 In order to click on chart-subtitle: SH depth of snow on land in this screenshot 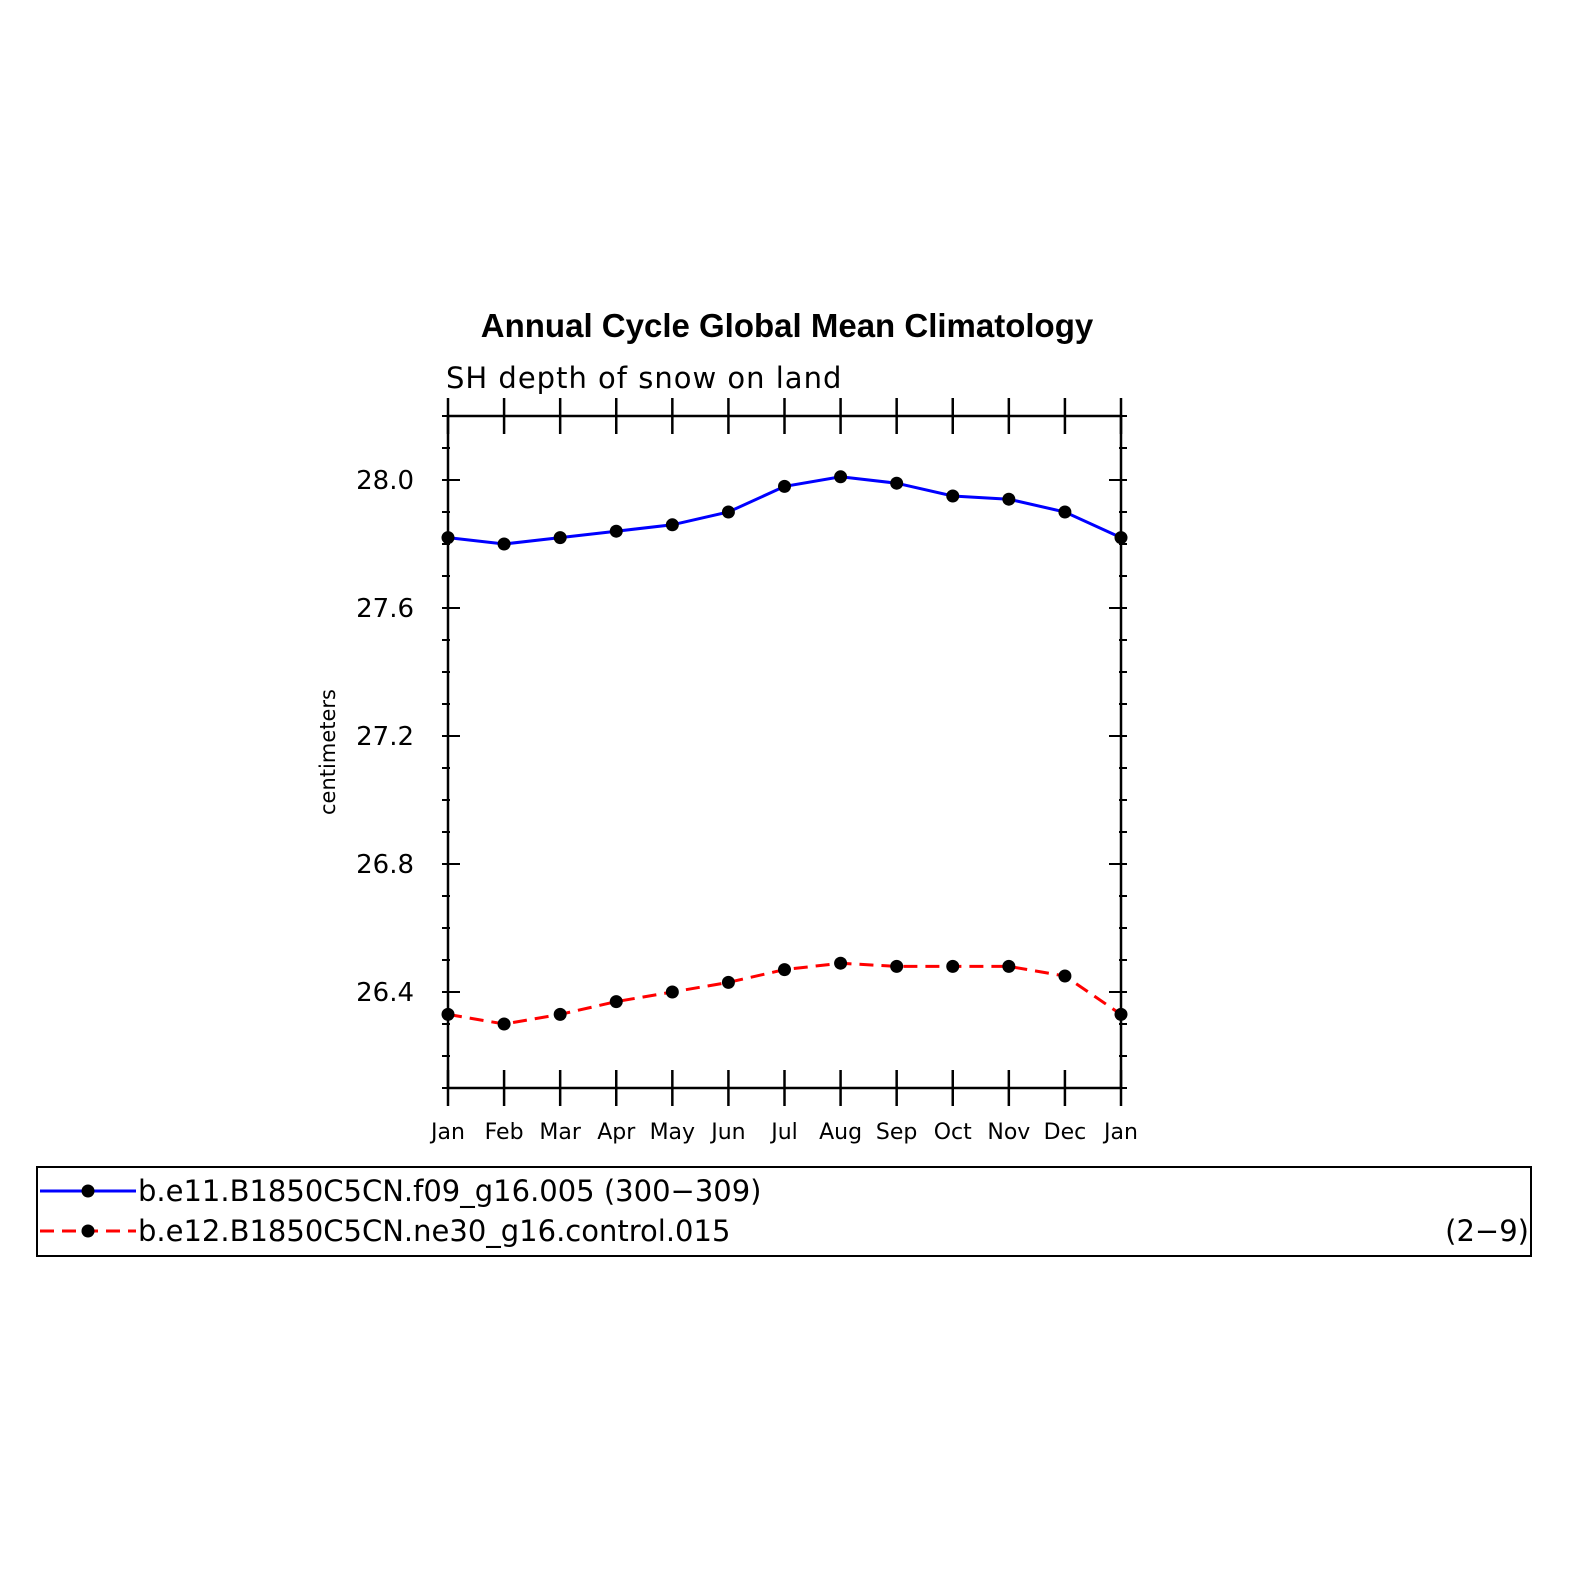, I will do `click(644, 378)`.